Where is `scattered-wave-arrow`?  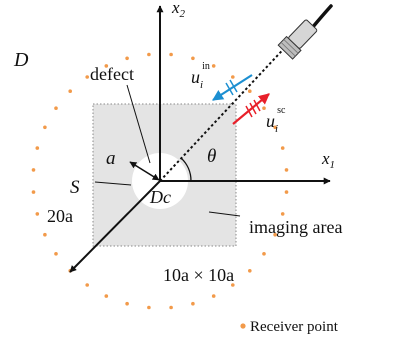 scattered-wave-arrow is located at coordinates (251, 109).